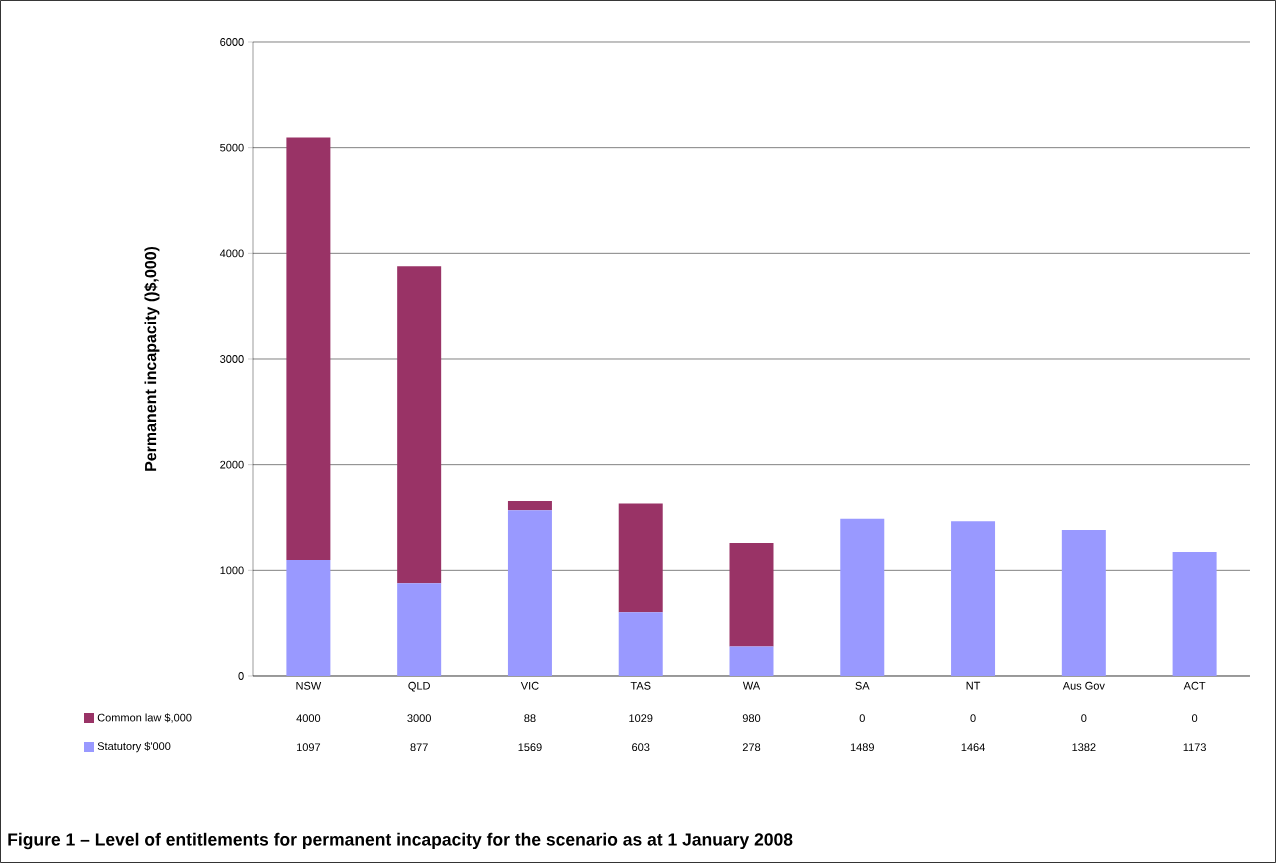 The image size is (1276, 863). What do you see at coordinates (134, 747) in the screenshot?
I see `legend-label: Statutory $'000` at bounding box center [134, 747].